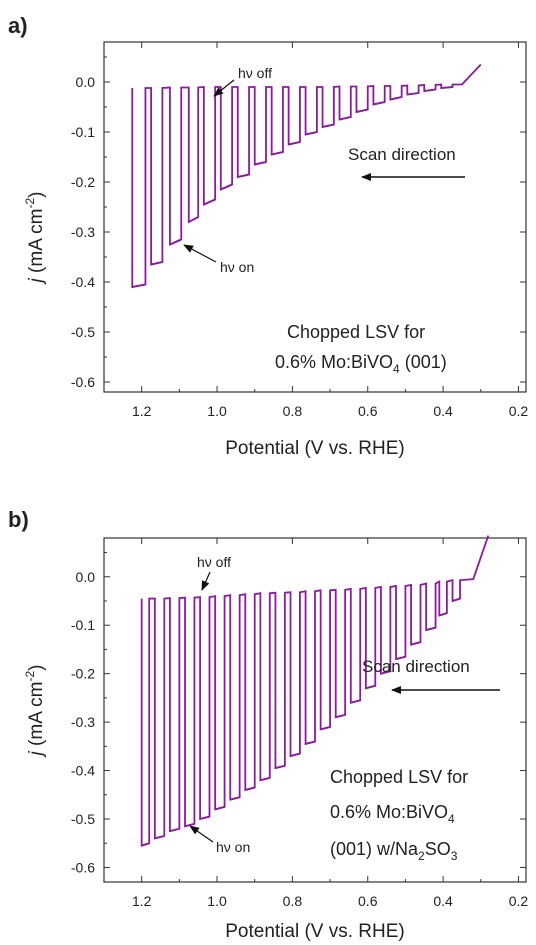 The height and width of the screenshot is (945, 536). Describe the element at coordinates (142, 901) in the screenshot. I see `panel-b-x-tick-label: 1.2` at that location.